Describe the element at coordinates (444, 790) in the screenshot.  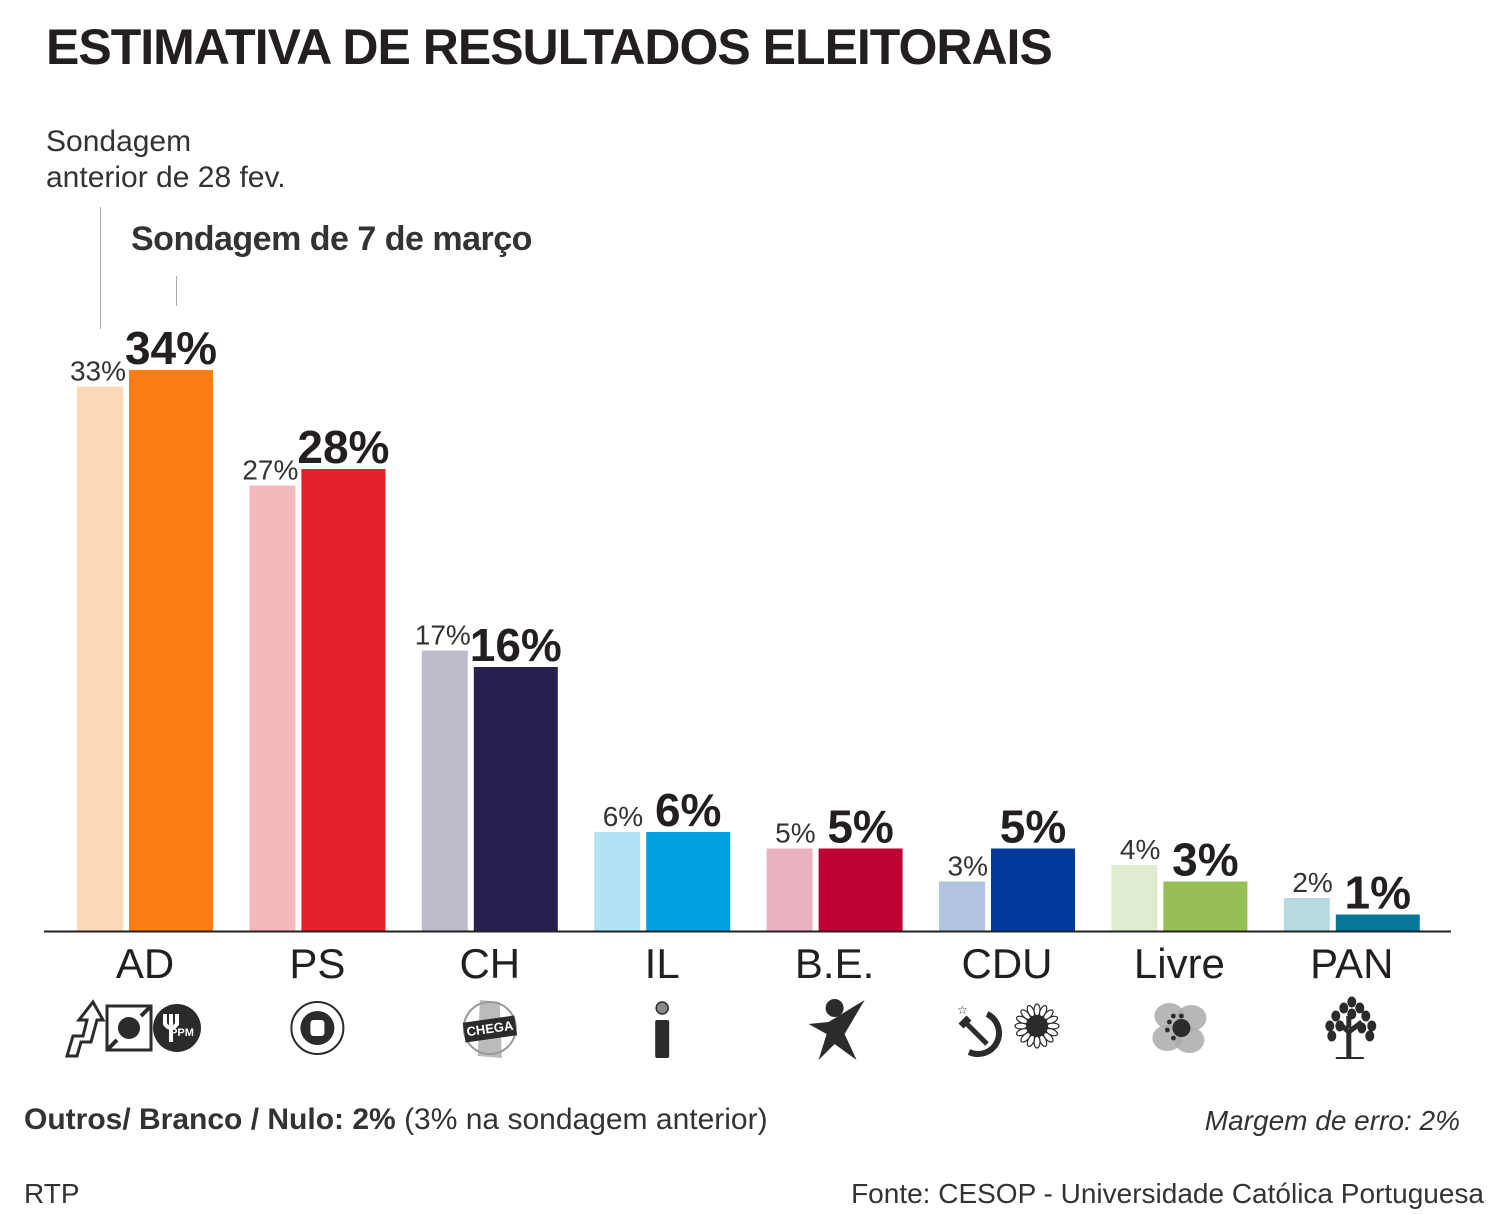
I see `bar-previous-ch` at that location.